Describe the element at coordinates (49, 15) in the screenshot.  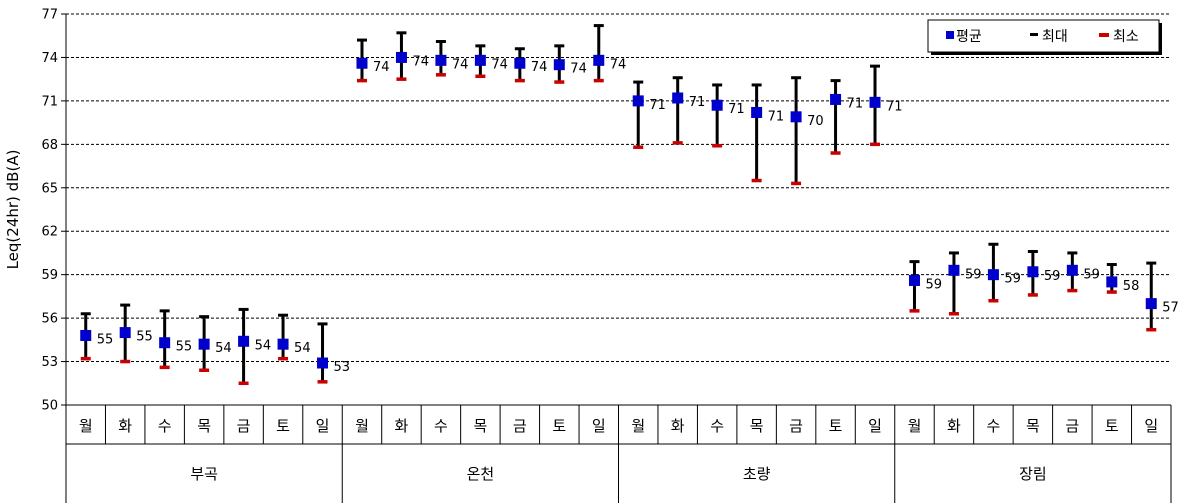
I see `y-tick-label: 77` at that location.